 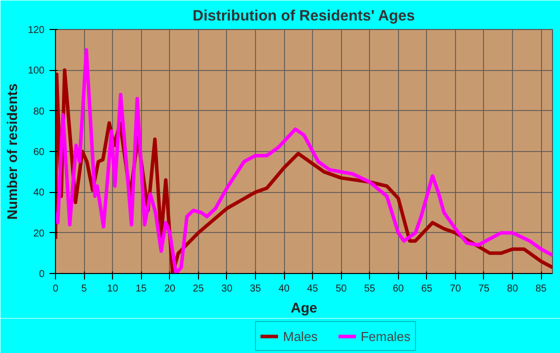 What do you see at coordinates (256, 289) in the screenshot?
I see `x-tick-label: 35` at bounding box center [256, 289].